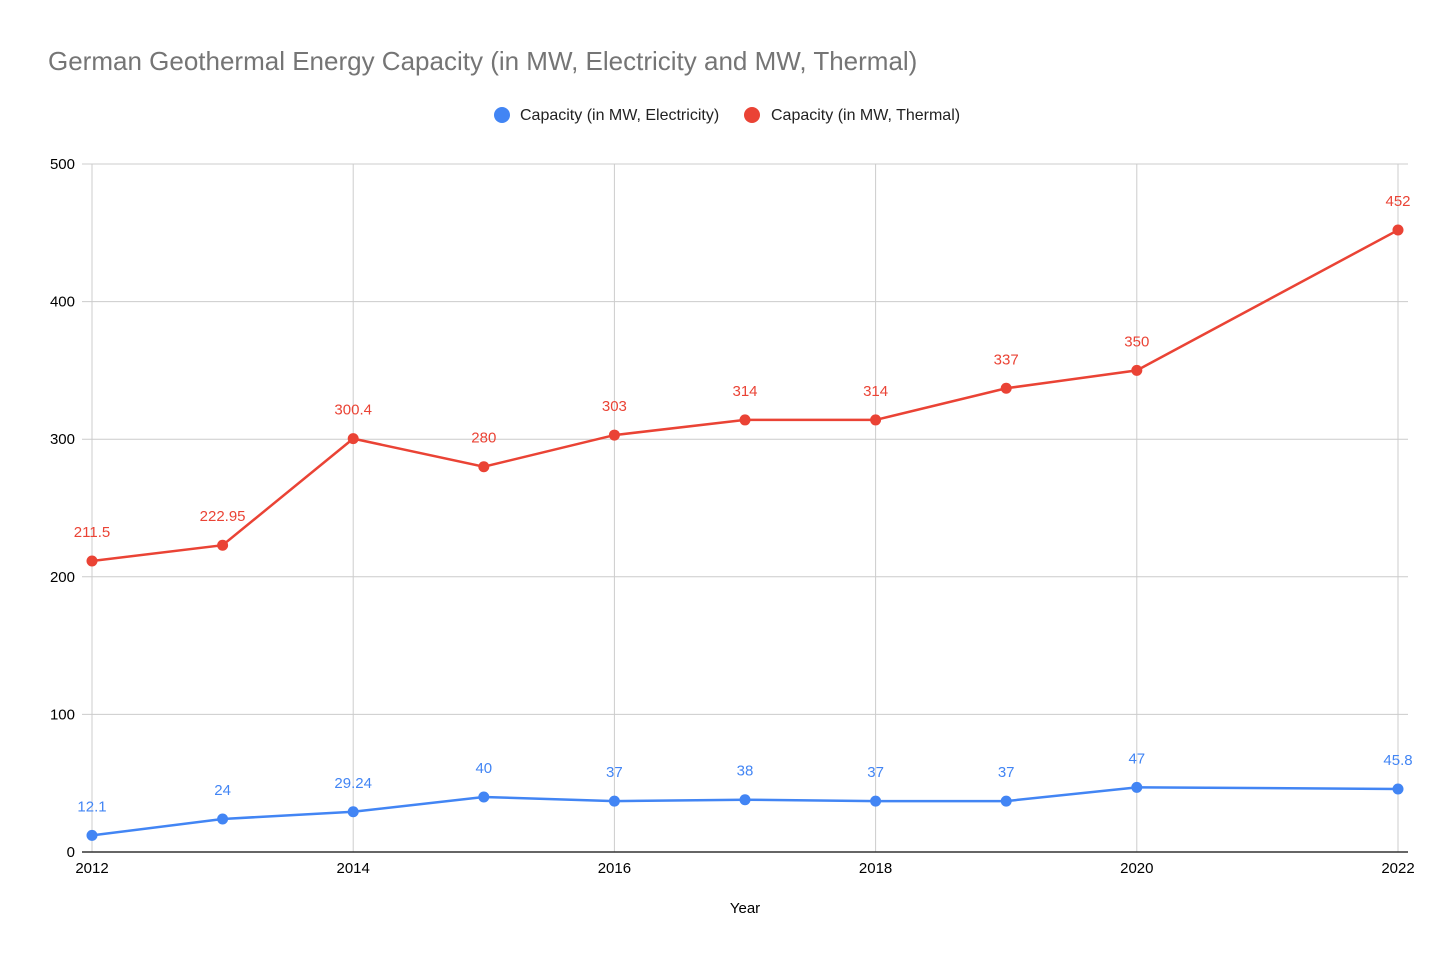 This screenshot has height=965, width=1456. What do you see at coordinates (62, 714) in the screenshot?
I see `y-tick-label: 100` at bounding box center [62, 714].